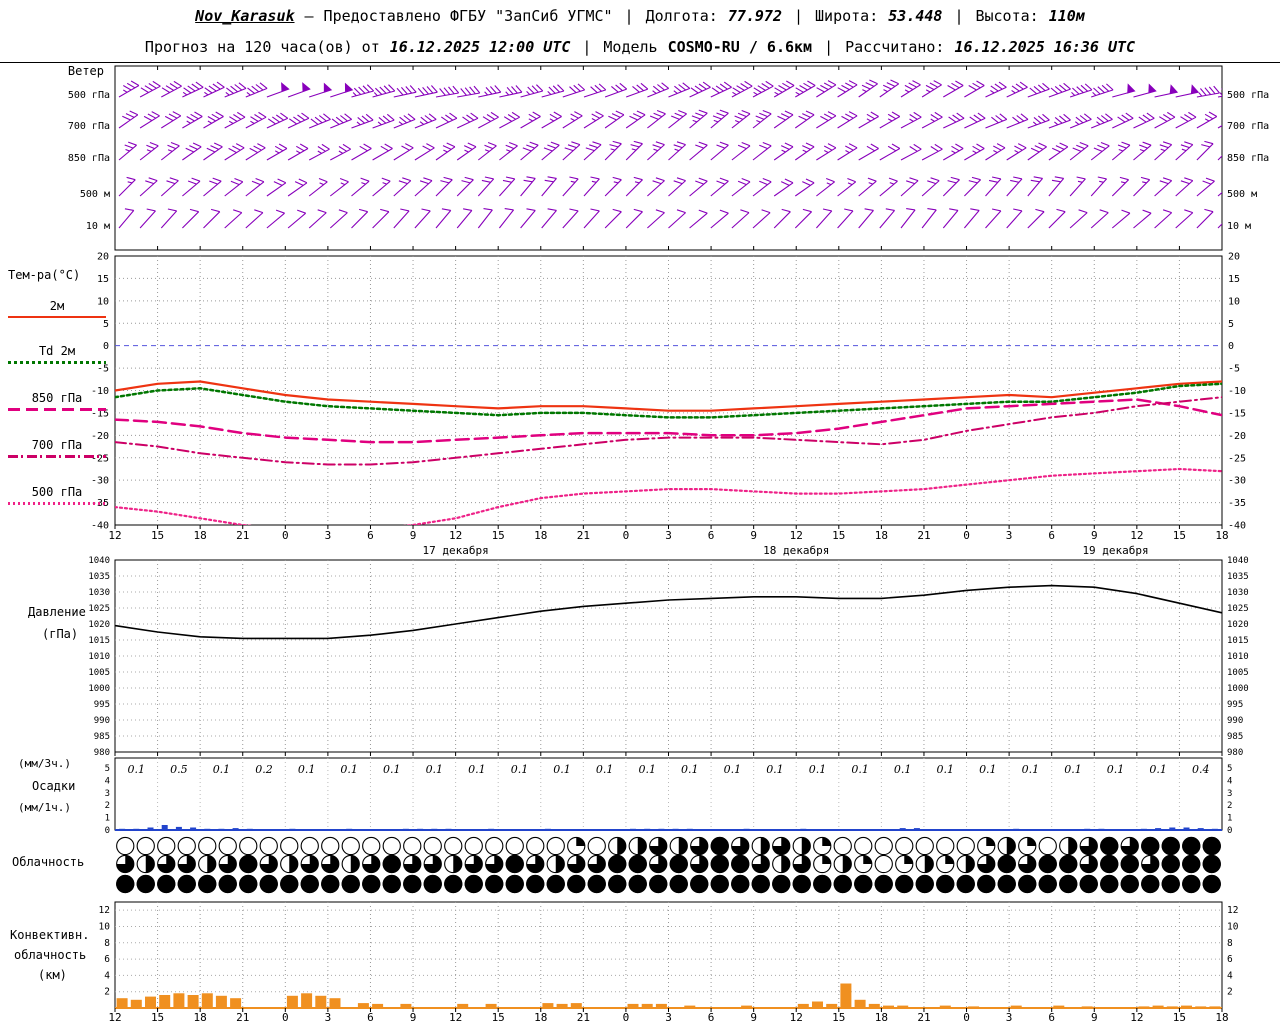  What do you see at coordinates (179, 769) in the screenshot?
I see `svg-text: 0.5` at bounding box center [179, 769].